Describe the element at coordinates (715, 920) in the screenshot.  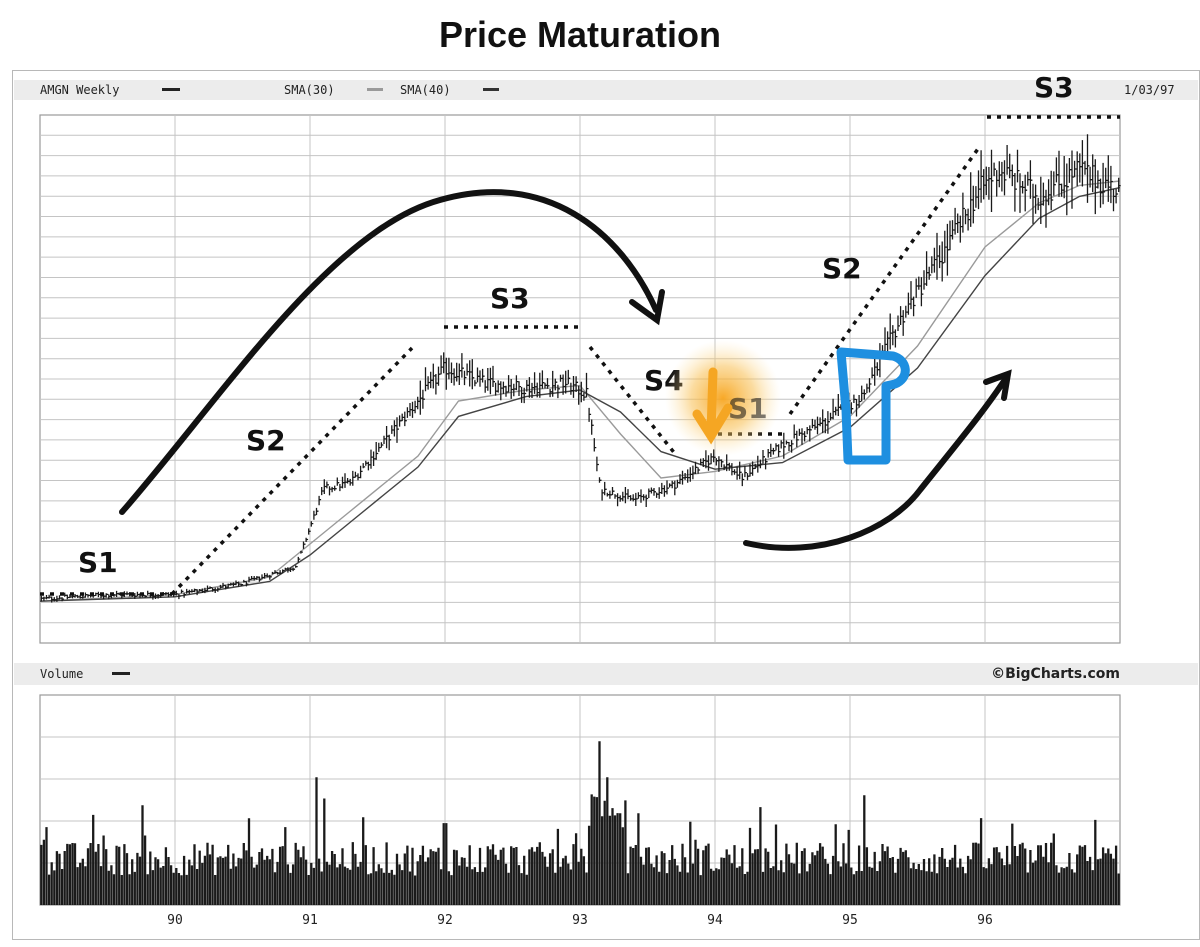
I see `x-tick-label: 94` at that location.